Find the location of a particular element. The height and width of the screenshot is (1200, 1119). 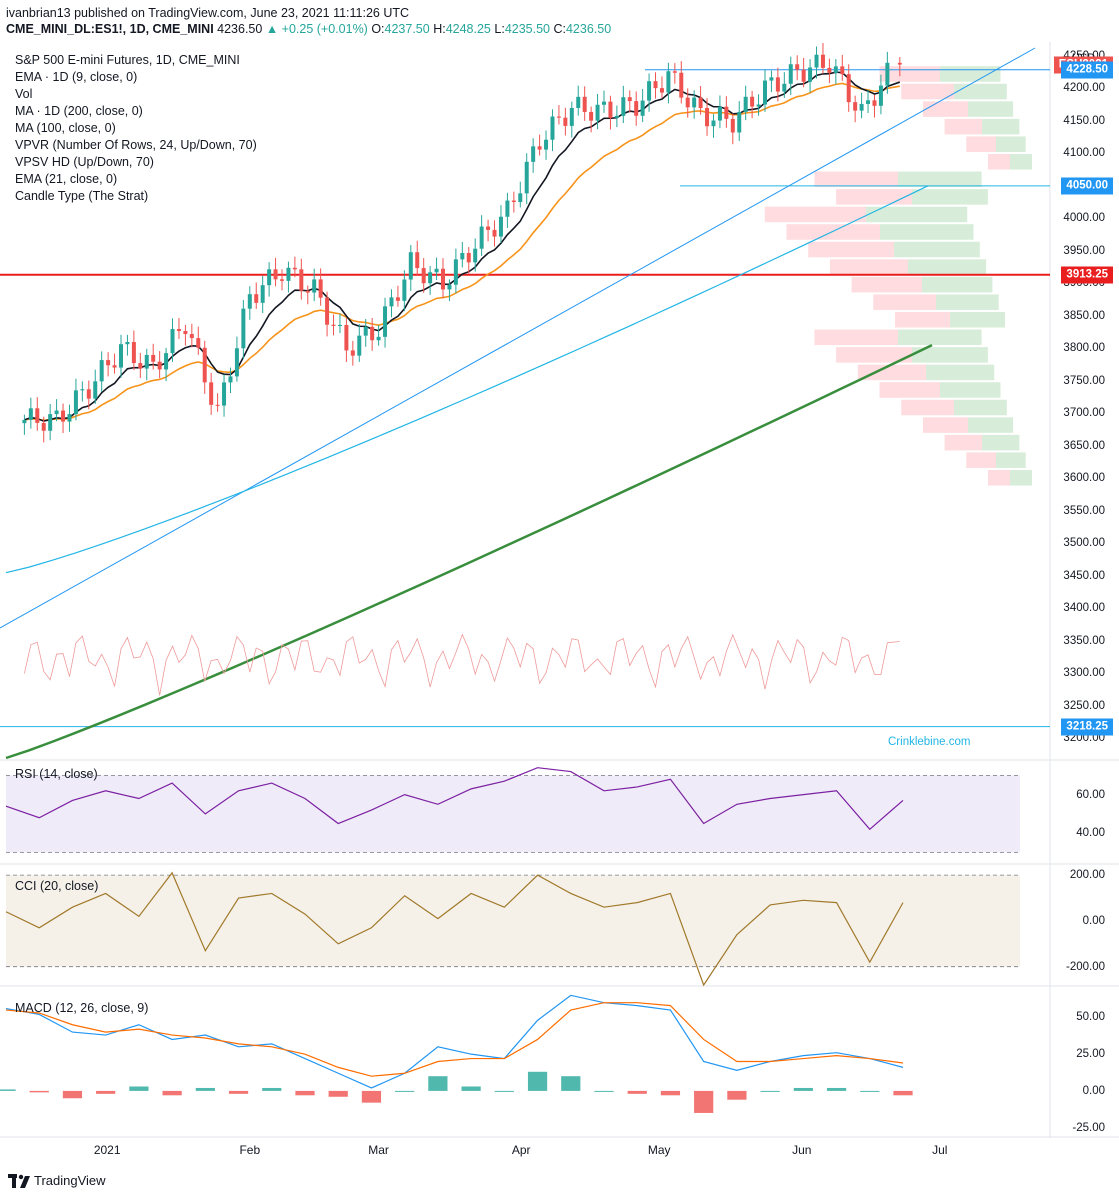

legend-vpvr: VPVR (Number Of Rows, 24, Up/Down, 70) is located at coordinates (136, 145).